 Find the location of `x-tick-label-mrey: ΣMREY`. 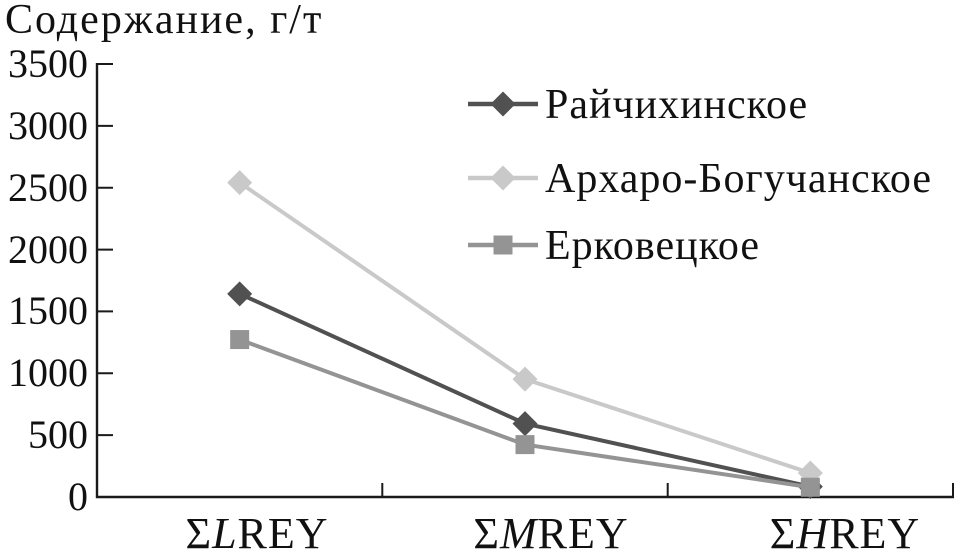

x-tick-label-mrey: ΣMREY is located at coordinates (550, 533).